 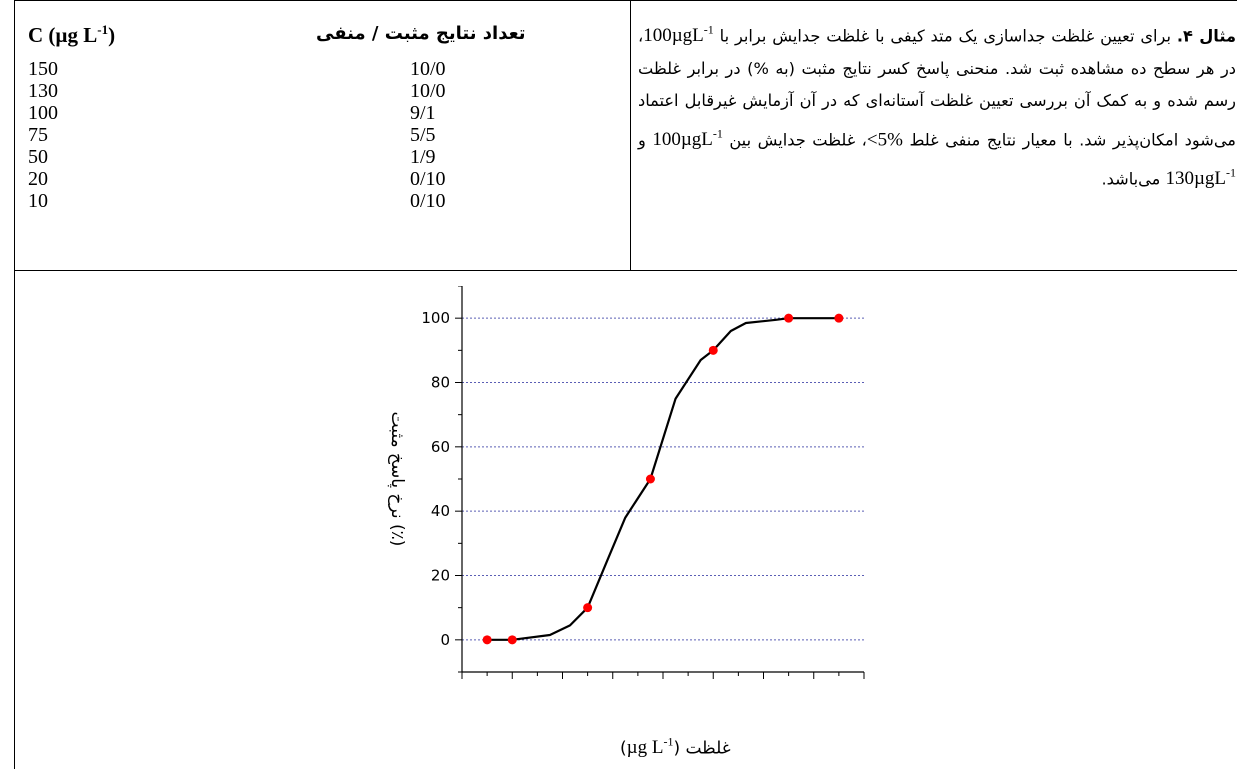 What do you see at coordinates (38, 179) in the screenshot?
I see `concentration-cell: 20` at bounding box center [38, 179].